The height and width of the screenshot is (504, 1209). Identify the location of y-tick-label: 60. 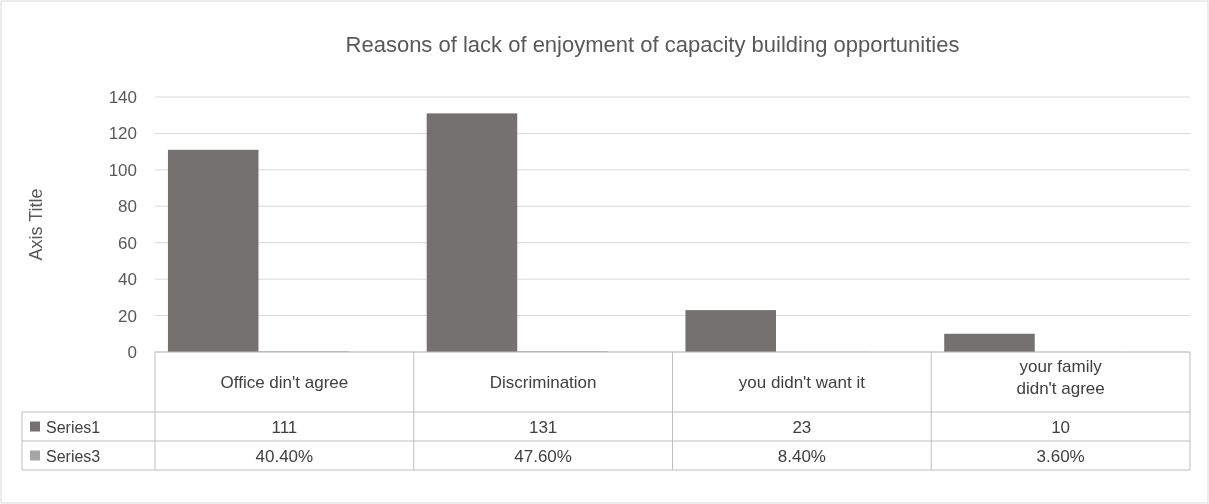
(127, 243).